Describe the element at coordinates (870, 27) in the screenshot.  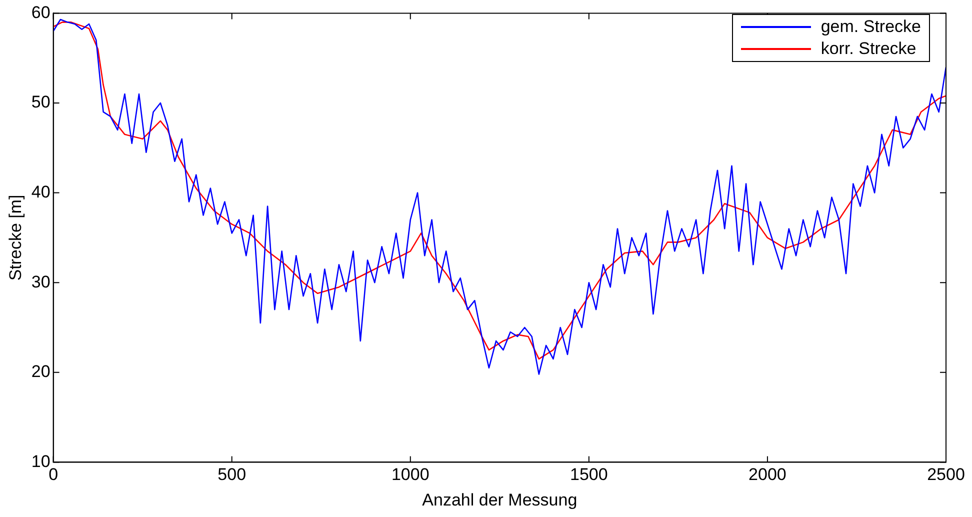
I see `legend-label: gem. Strecke` at that location.